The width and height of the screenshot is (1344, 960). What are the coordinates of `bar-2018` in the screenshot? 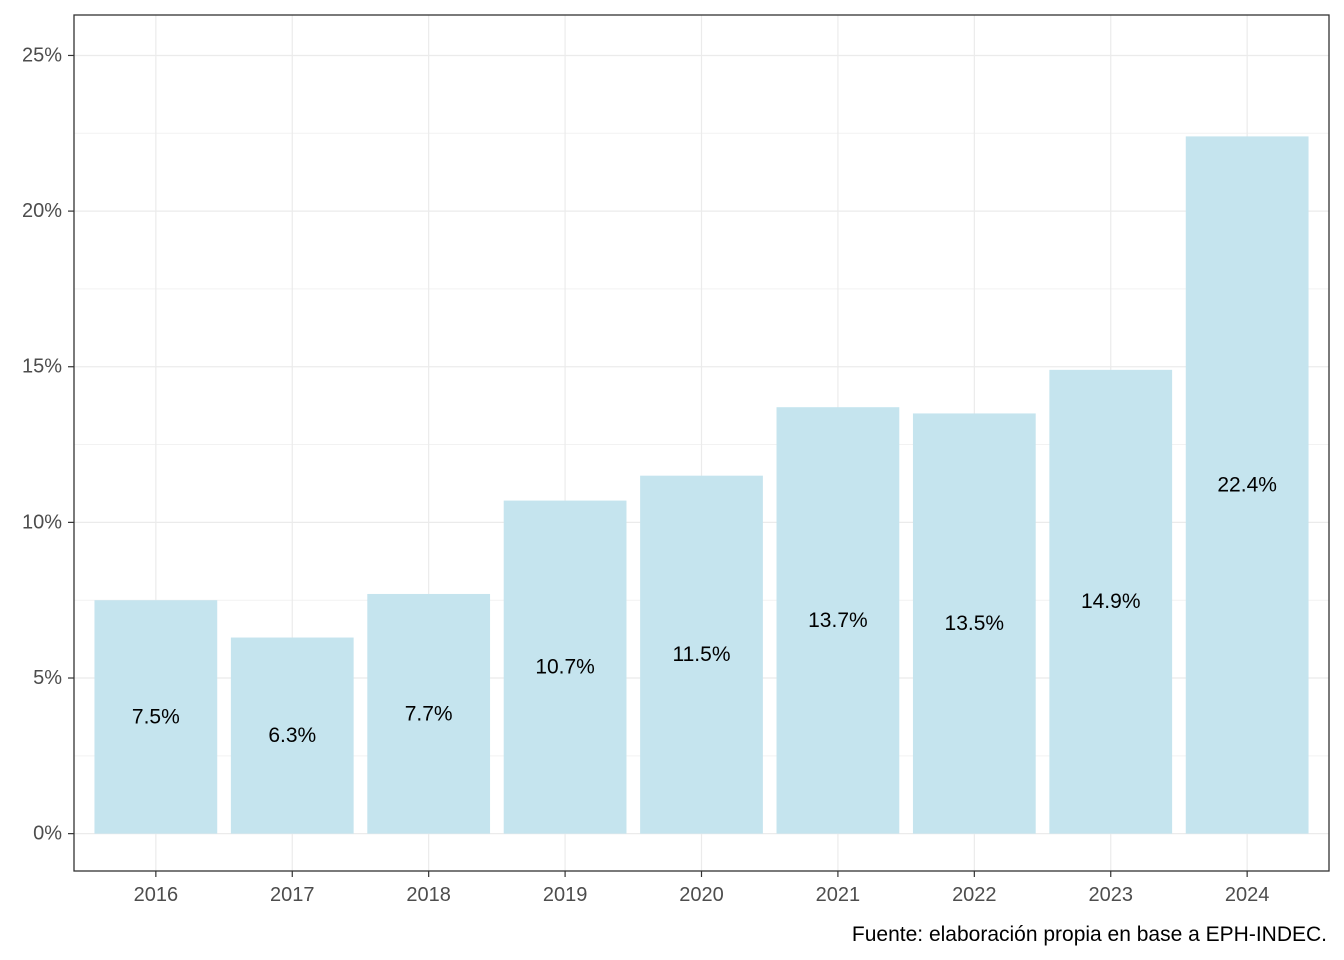 It's located at (429, 713).